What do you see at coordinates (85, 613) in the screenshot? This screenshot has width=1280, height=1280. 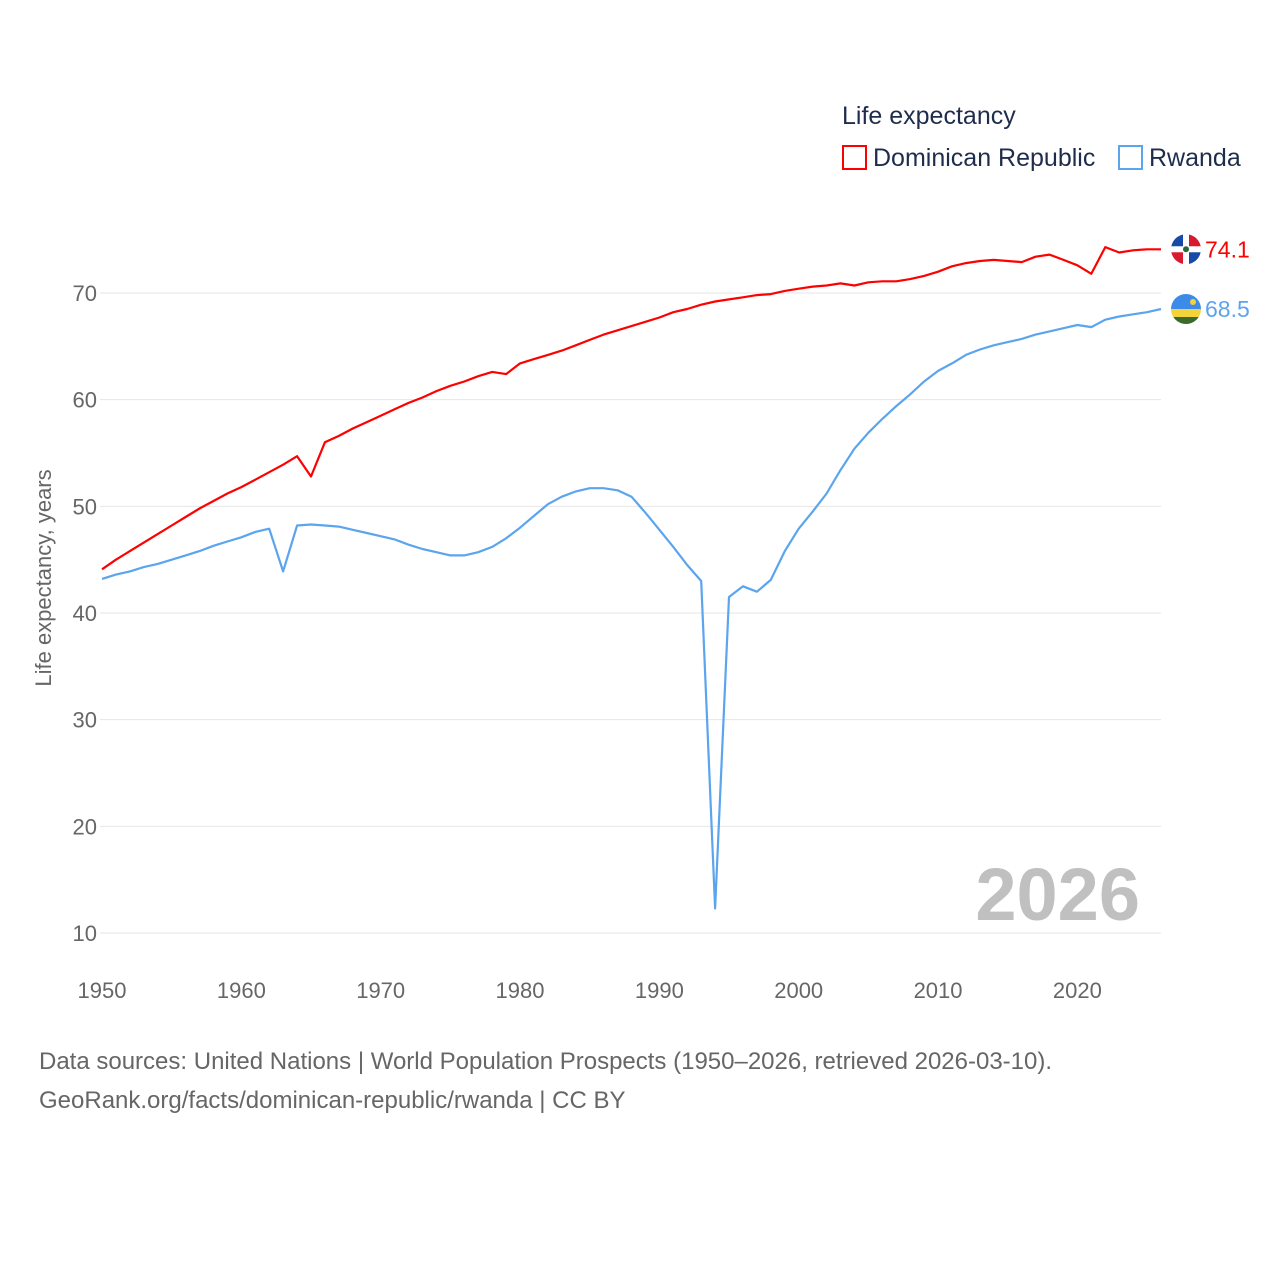 I see `y-tick-label: 40` at bounding box center [85, 613].